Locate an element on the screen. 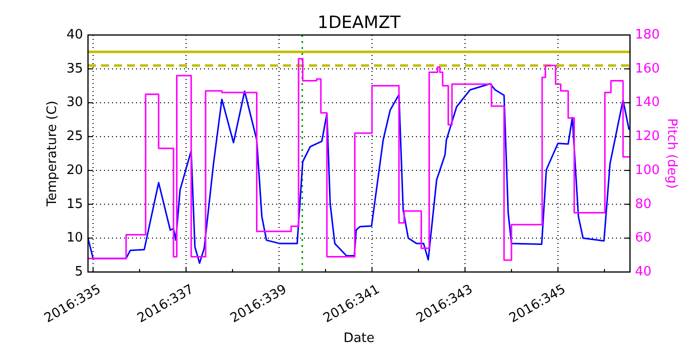 The width and height of the screenshot is (700, 350). y-tick-label: 40 is located at coordinates (74, 35).